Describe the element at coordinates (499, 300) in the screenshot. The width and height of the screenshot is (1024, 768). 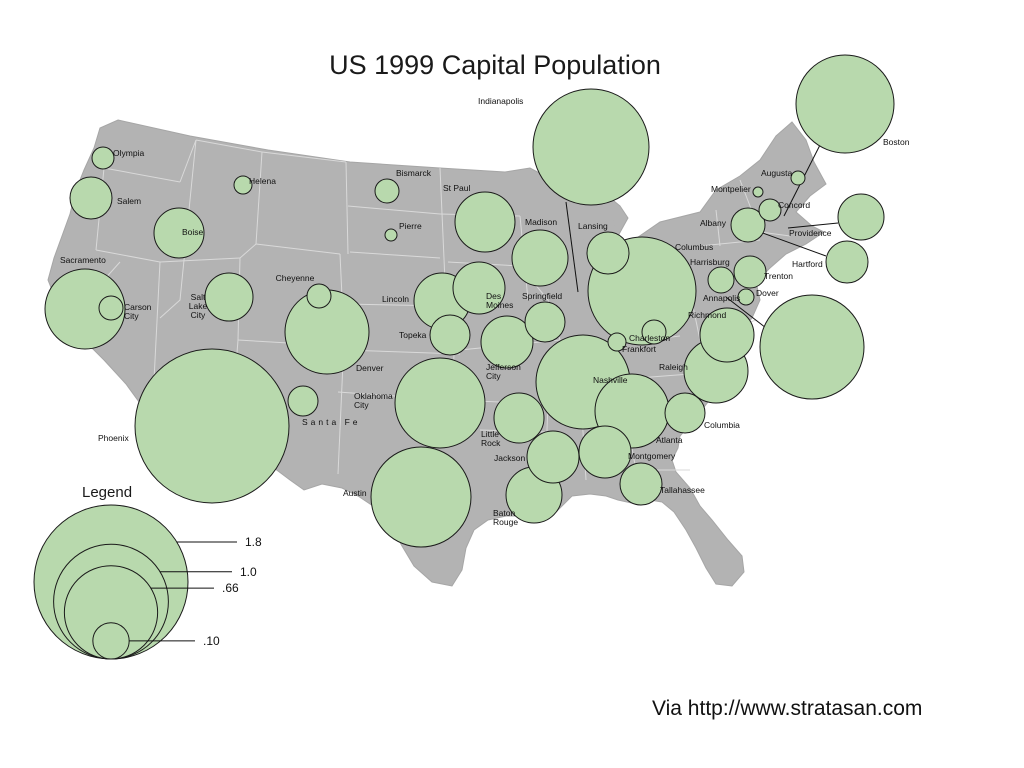
I see `label-des-moines: Des Moines` at that location.